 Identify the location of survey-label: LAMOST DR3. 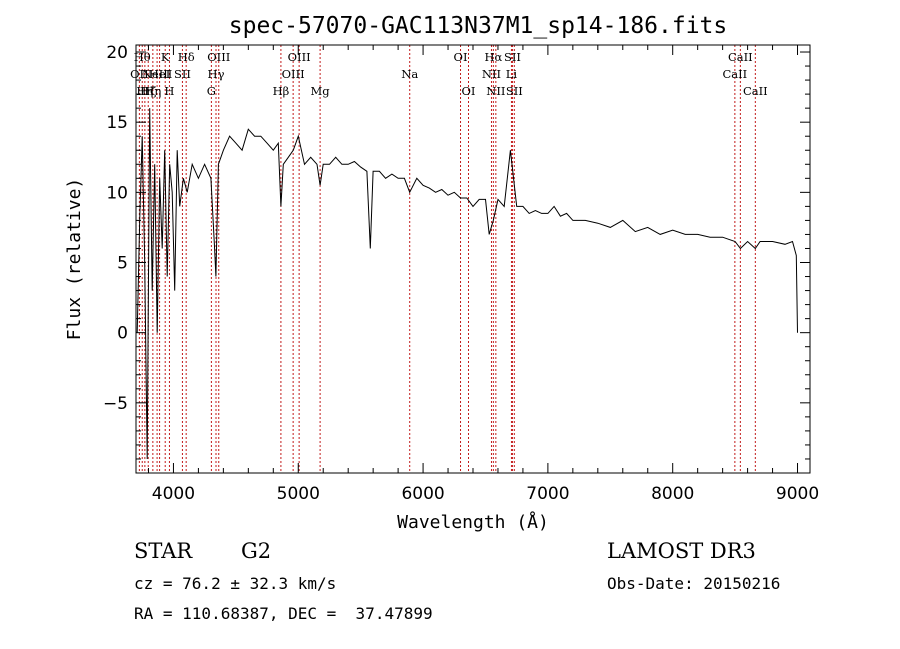
(681, 551).